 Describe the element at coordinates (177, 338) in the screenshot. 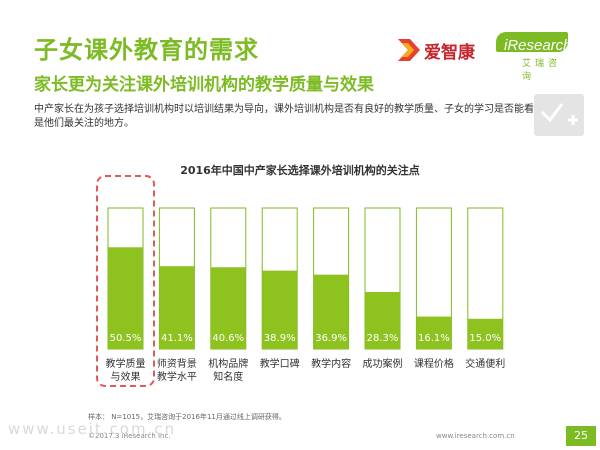

I see `data-label: 41.1%` at that location.